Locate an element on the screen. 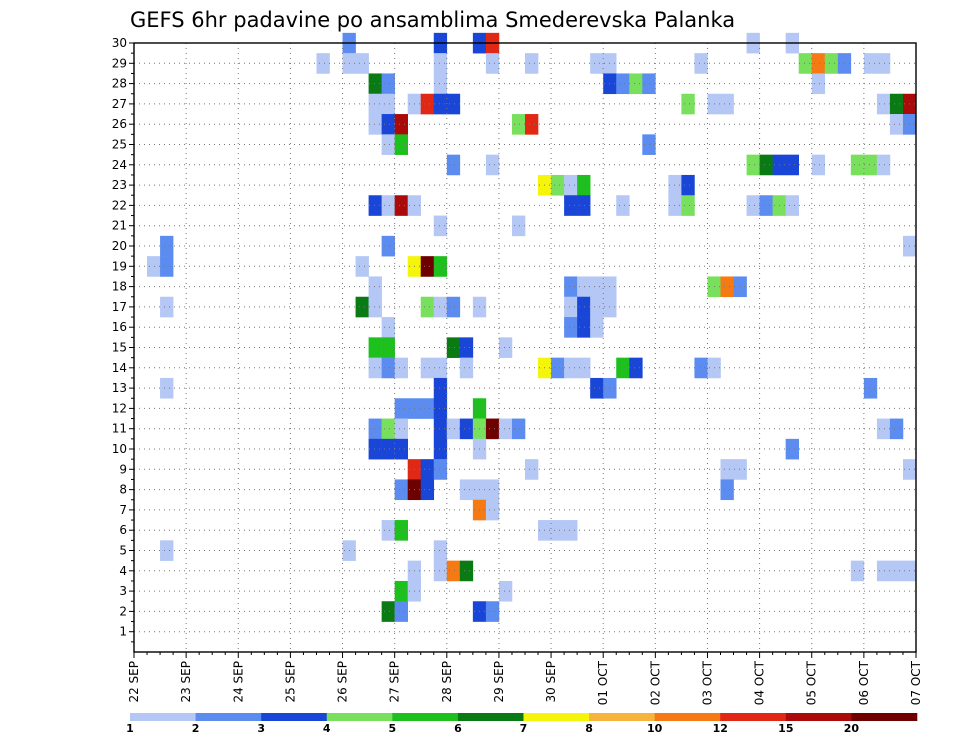 This screenshot has height=742, width=960. y-tick-label: 18 is located at coordinates (119, 287).